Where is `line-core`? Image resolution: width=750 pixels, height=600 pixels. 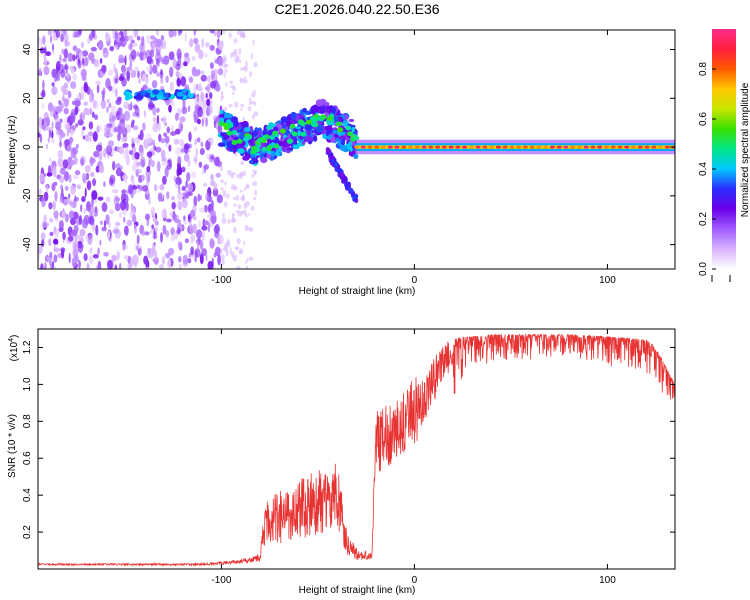
line-core is located at coordinates (515, 147).